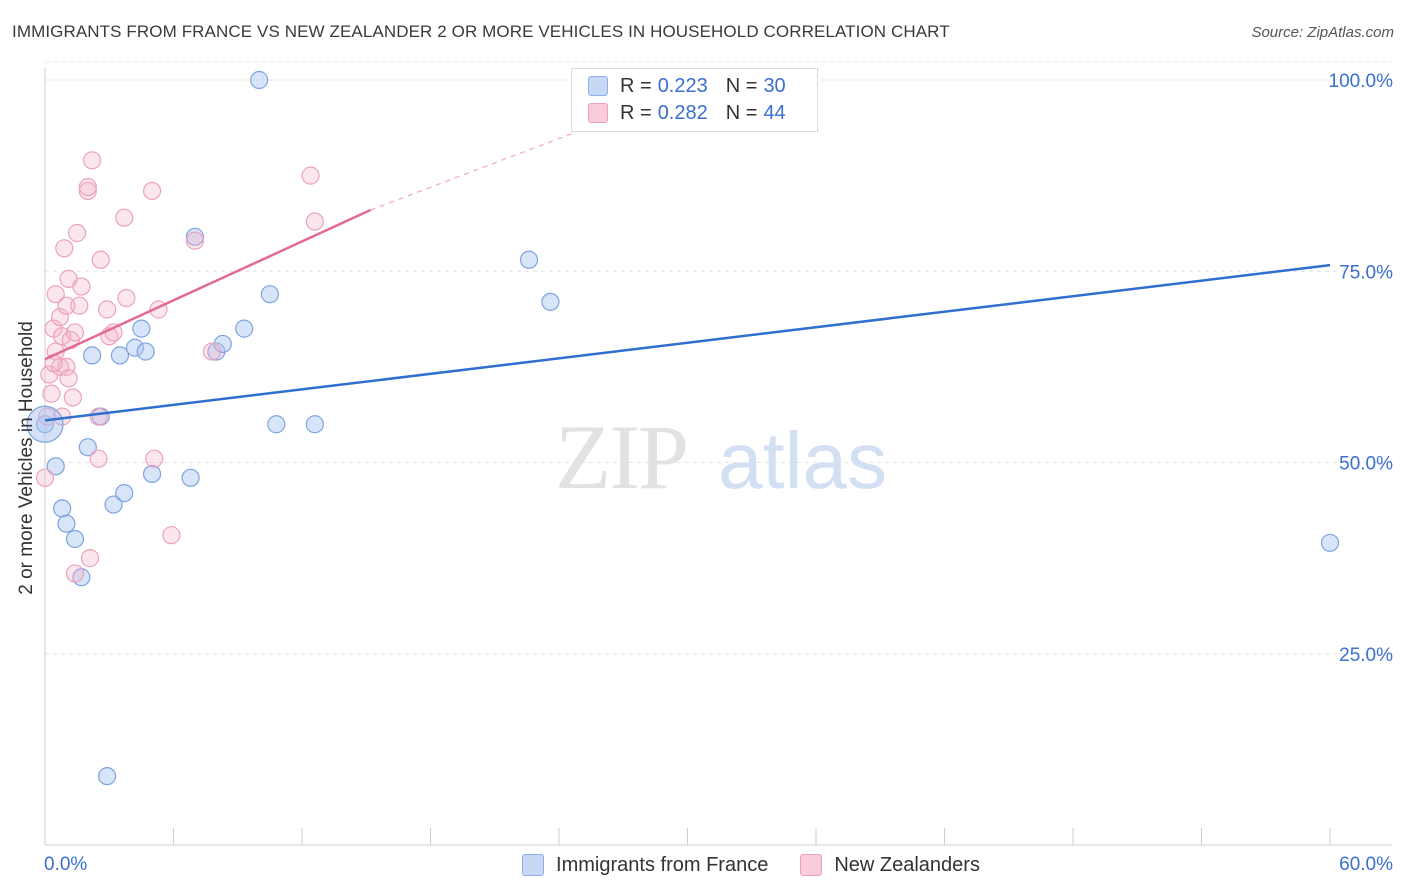 The image size is (1406, 892). Describe the element at coordinates (1366, 655) in the screenshot. I see `y-tick-label: 25.0%` at that location.